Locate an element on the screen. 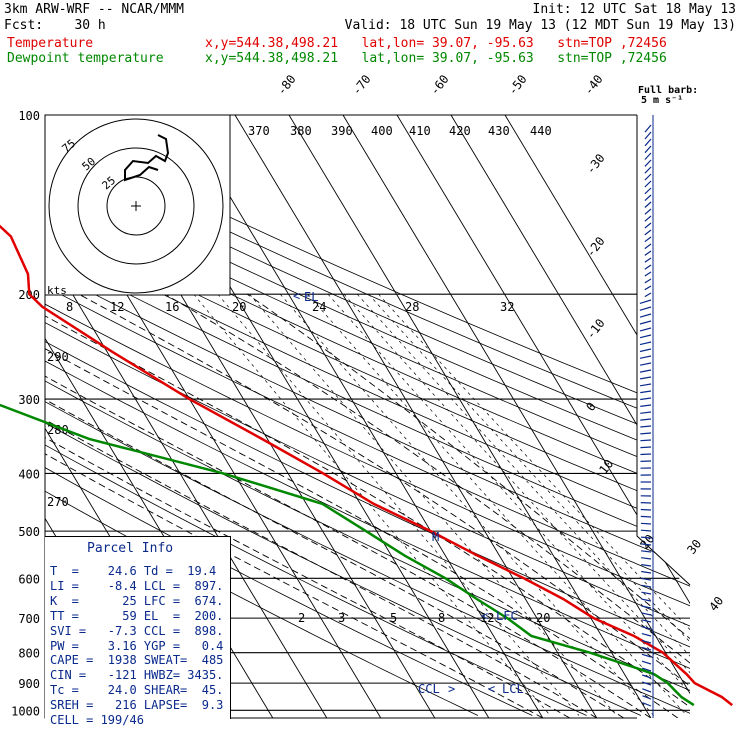  theta-label: 390 is located at coordinates (342, 131).